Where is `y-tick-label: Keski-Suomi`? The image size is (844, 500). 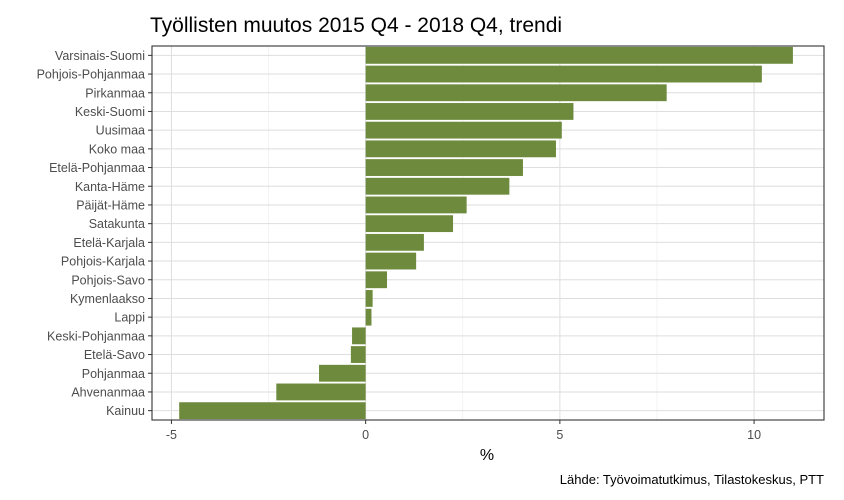 y-tick-label: Keski-Suomi is located at coordinates (110, 112).